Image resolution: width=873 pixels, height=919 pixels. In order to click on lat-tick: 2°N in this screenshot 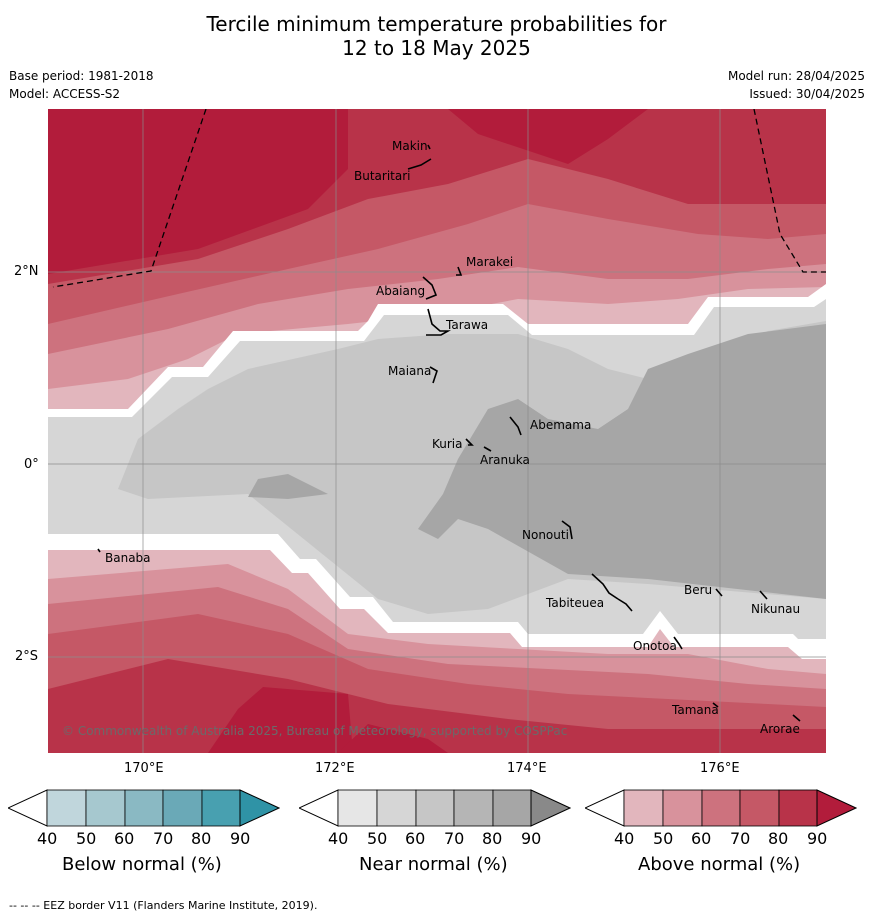, I will do `click(26, 271)`.